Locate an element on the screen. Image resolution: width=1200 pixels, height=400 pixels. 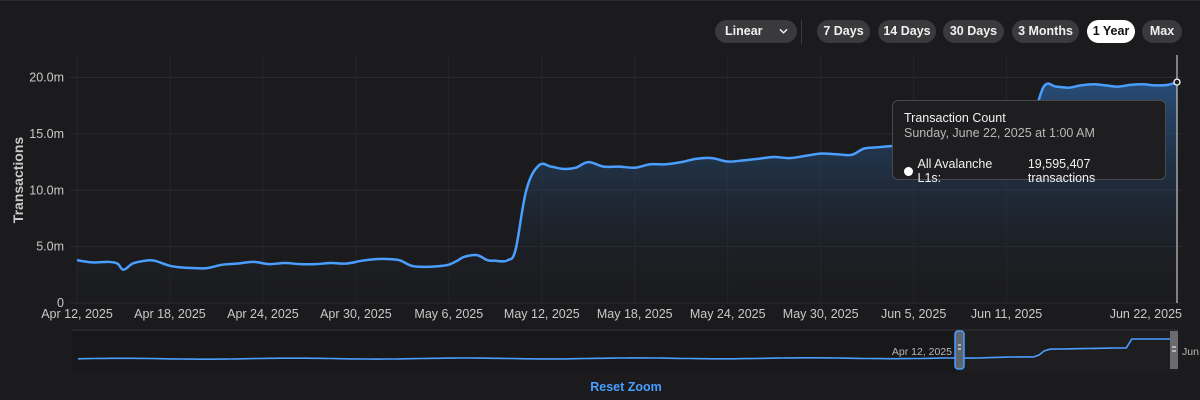
y-tick-label: 5.0m is located at coordinates (50, 247).